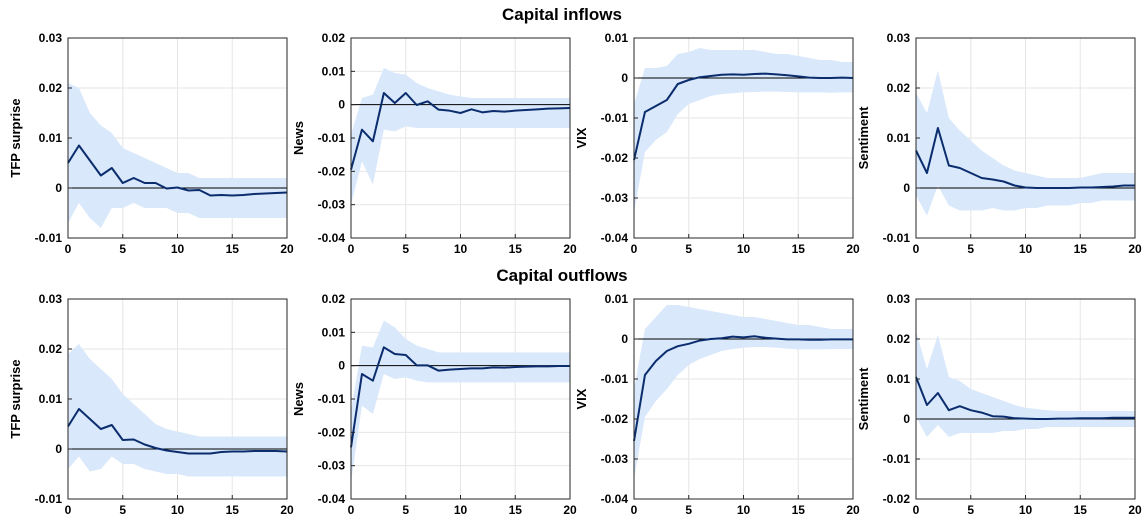 The width and height of the screenshot is (1145, 528). Describe the element at coordinates (15, 398) in the screenshot. I see `y-axis-label: TFP surprise` at that location.